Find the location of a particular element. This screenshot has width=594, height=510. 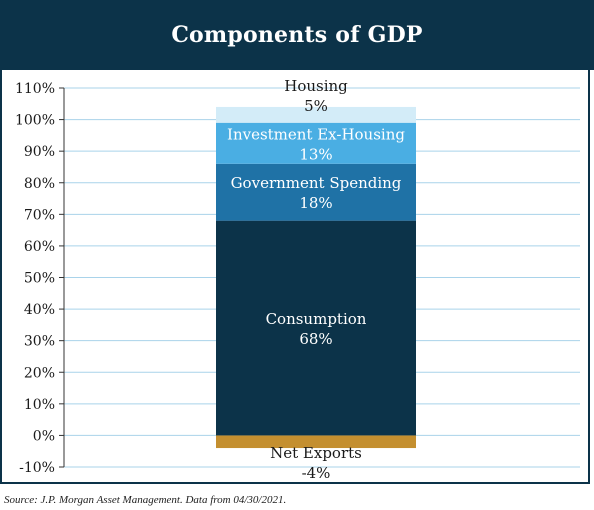

bar-segment-housing is located at coordinates (316, 114).